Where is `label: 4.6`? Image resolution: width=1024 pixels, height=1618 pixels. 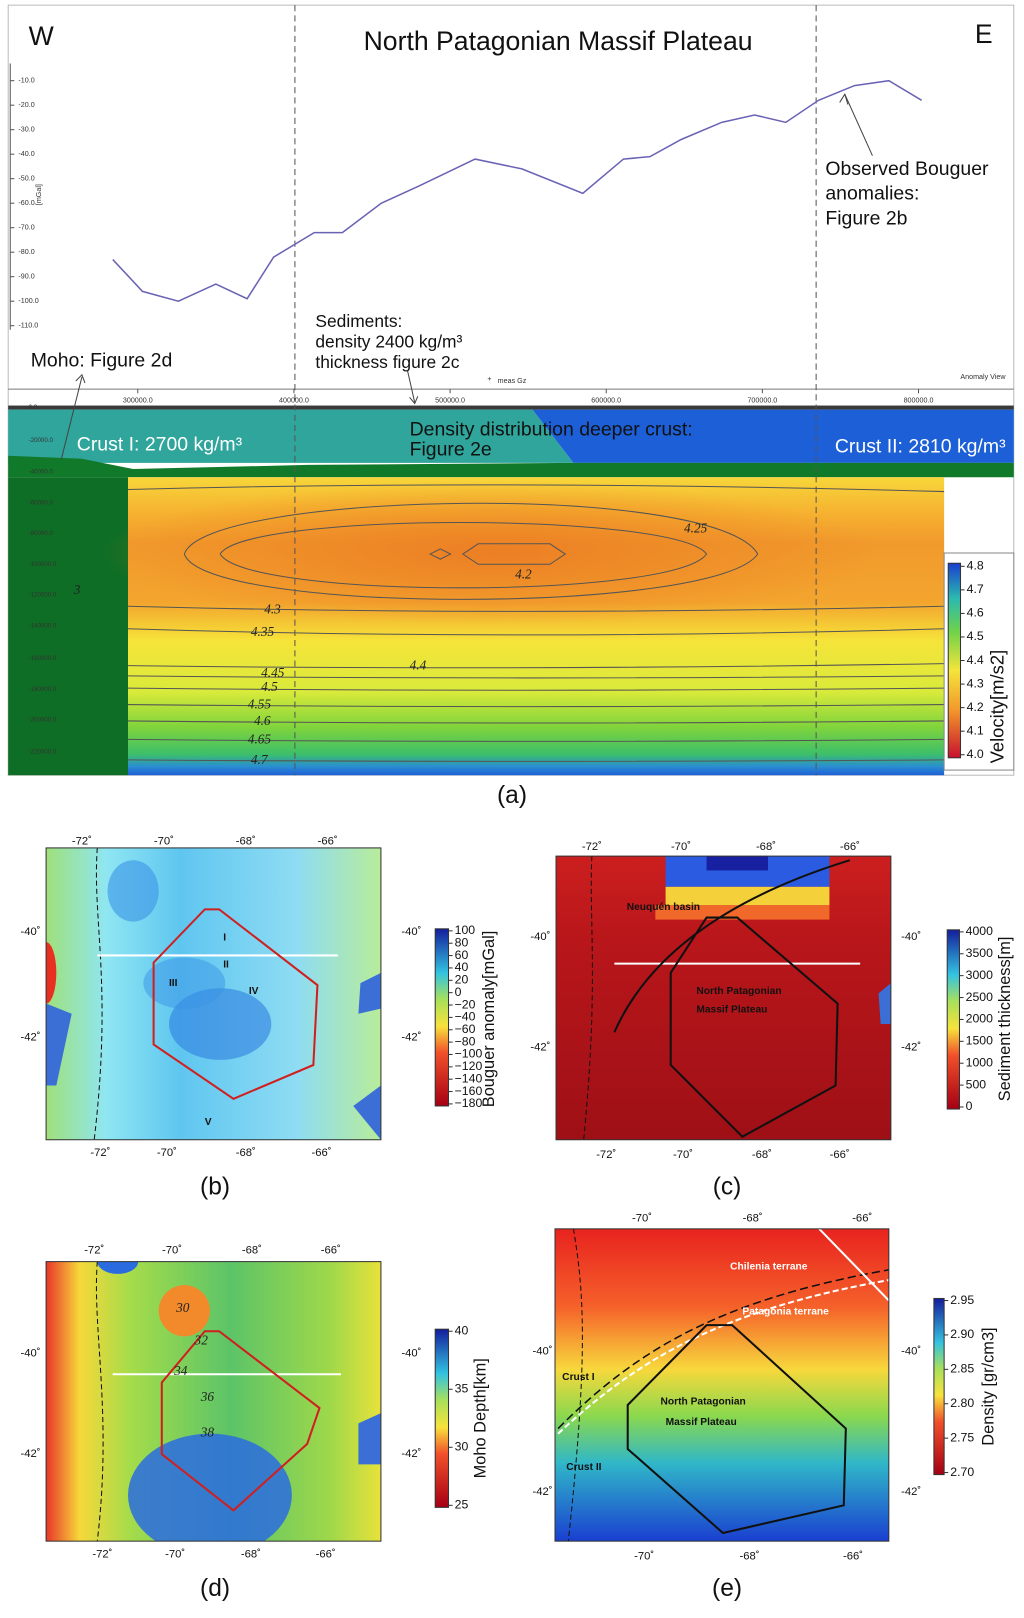 label: 4.6 is located at coordinates (262, 720).